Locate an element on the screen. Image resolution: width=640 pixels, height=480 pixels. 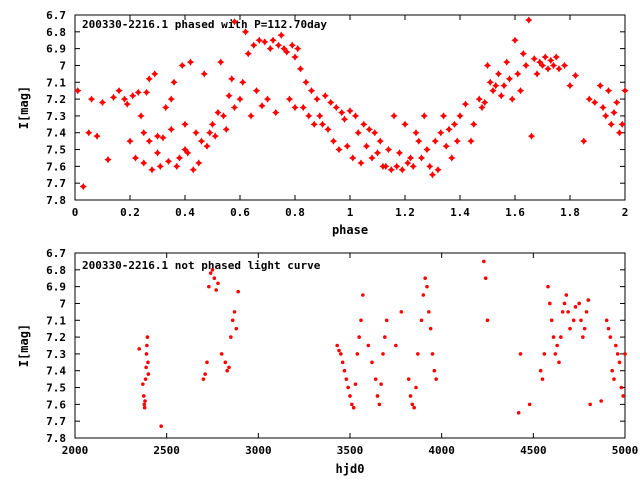
y-tick-label: 7.8 is located at coordinates (56, 200).